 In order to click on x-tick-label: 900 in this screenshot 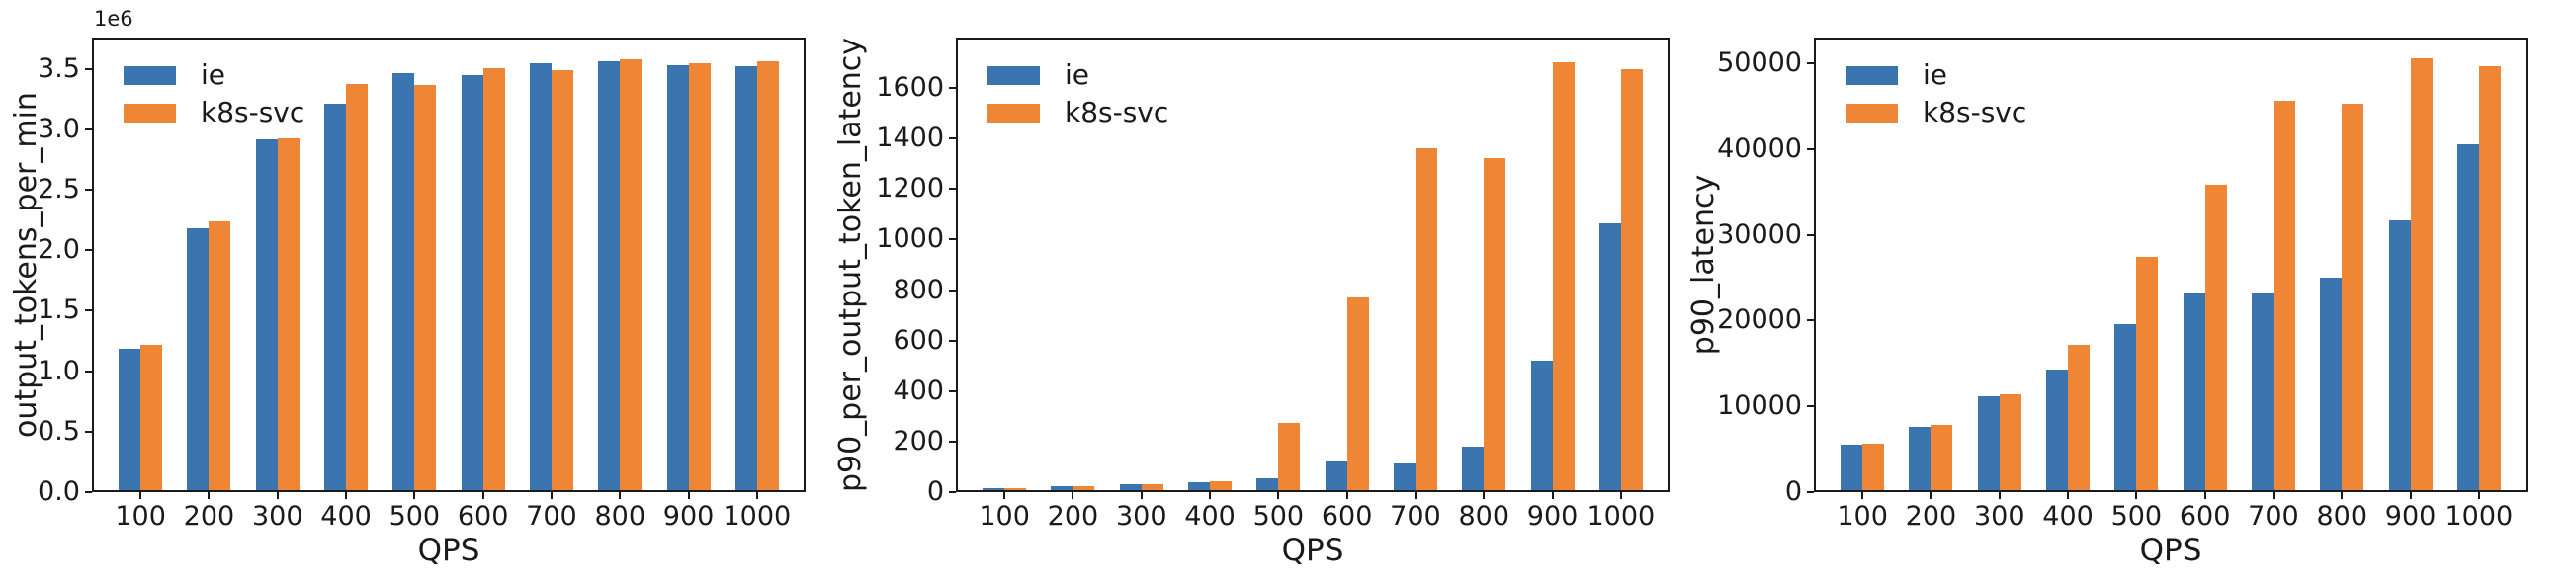, I will do `click(688, 516)`.